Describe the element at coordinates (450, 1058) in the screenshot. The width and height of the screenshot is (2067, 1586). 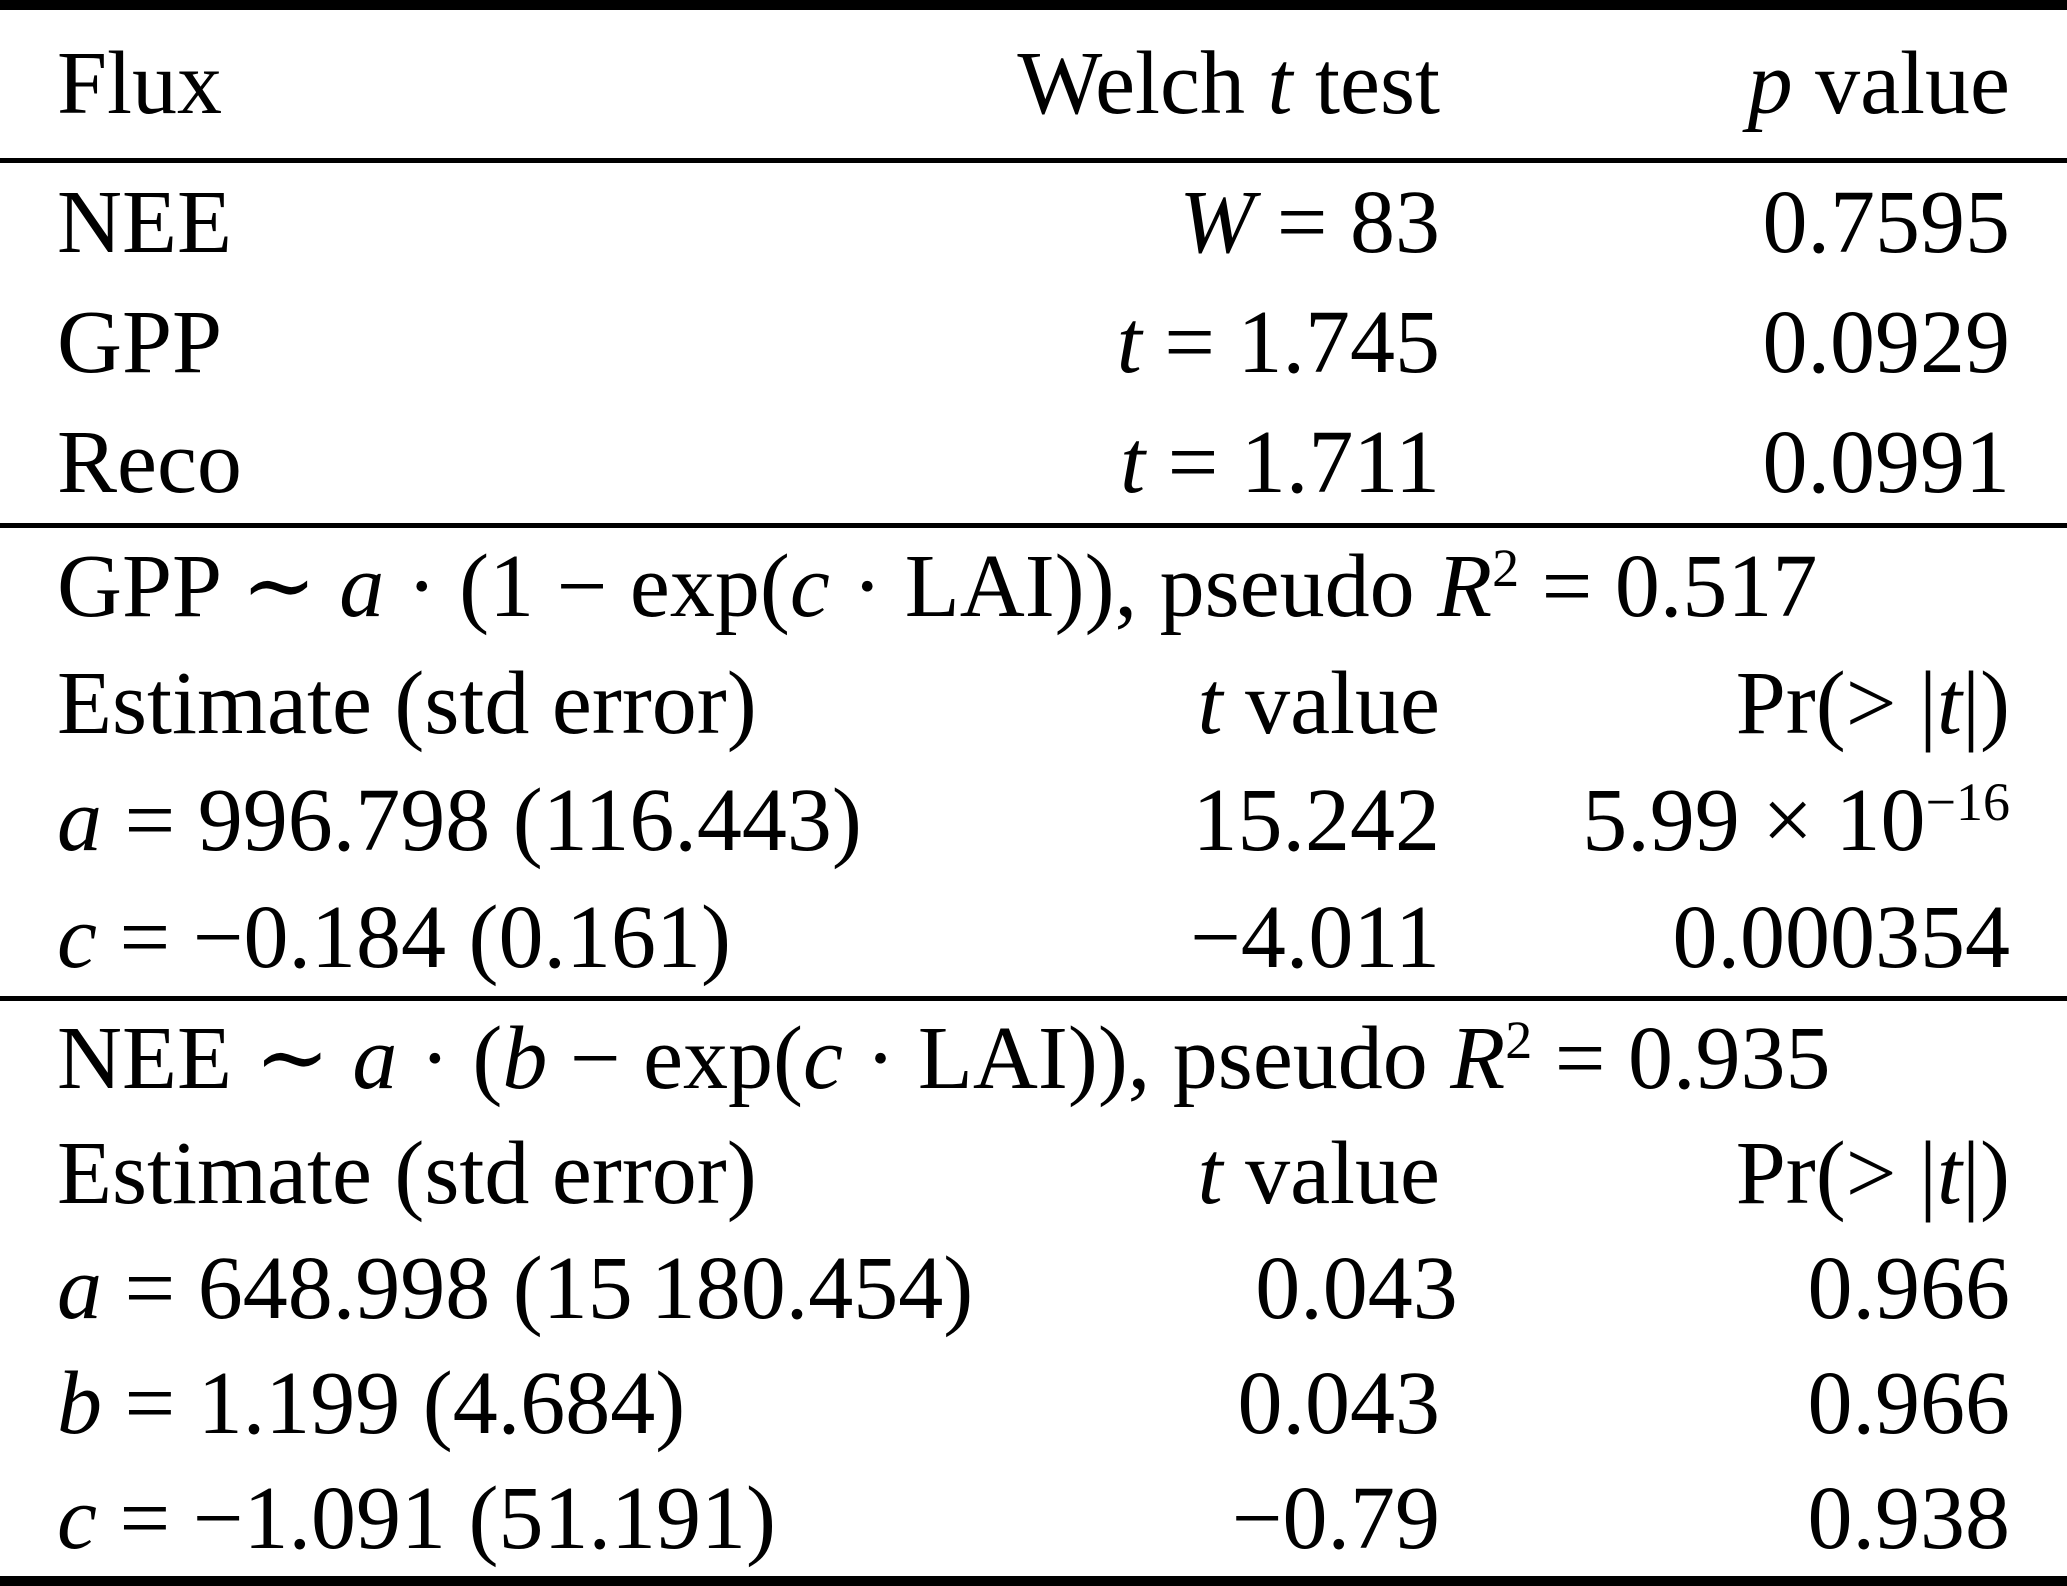
I see `text-run: · (` at that location.